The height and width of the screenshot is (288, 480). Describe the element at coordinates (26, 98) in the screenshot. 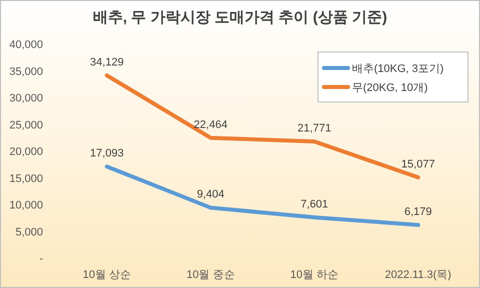

I see `y-tick-label: 30,000` at that location.